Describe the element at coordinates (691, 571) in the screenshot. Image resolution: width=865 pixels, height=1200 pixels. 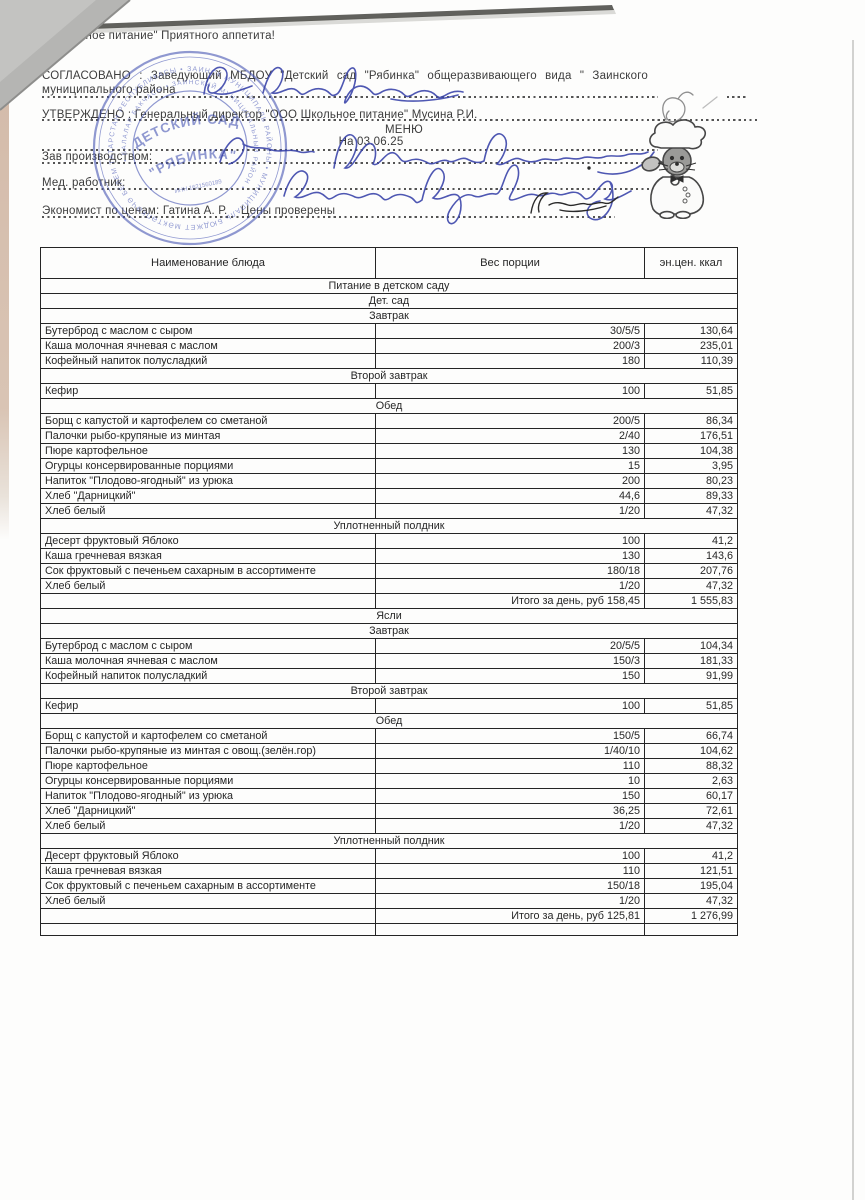
I see `kcal-cell: 207,76` at that location.